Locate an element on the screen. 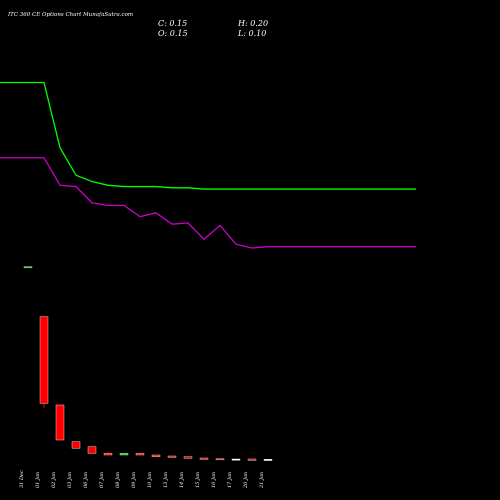 The image size is (500, 500). x-tick-label: 15 Jan is located at coordinates (198, 480).